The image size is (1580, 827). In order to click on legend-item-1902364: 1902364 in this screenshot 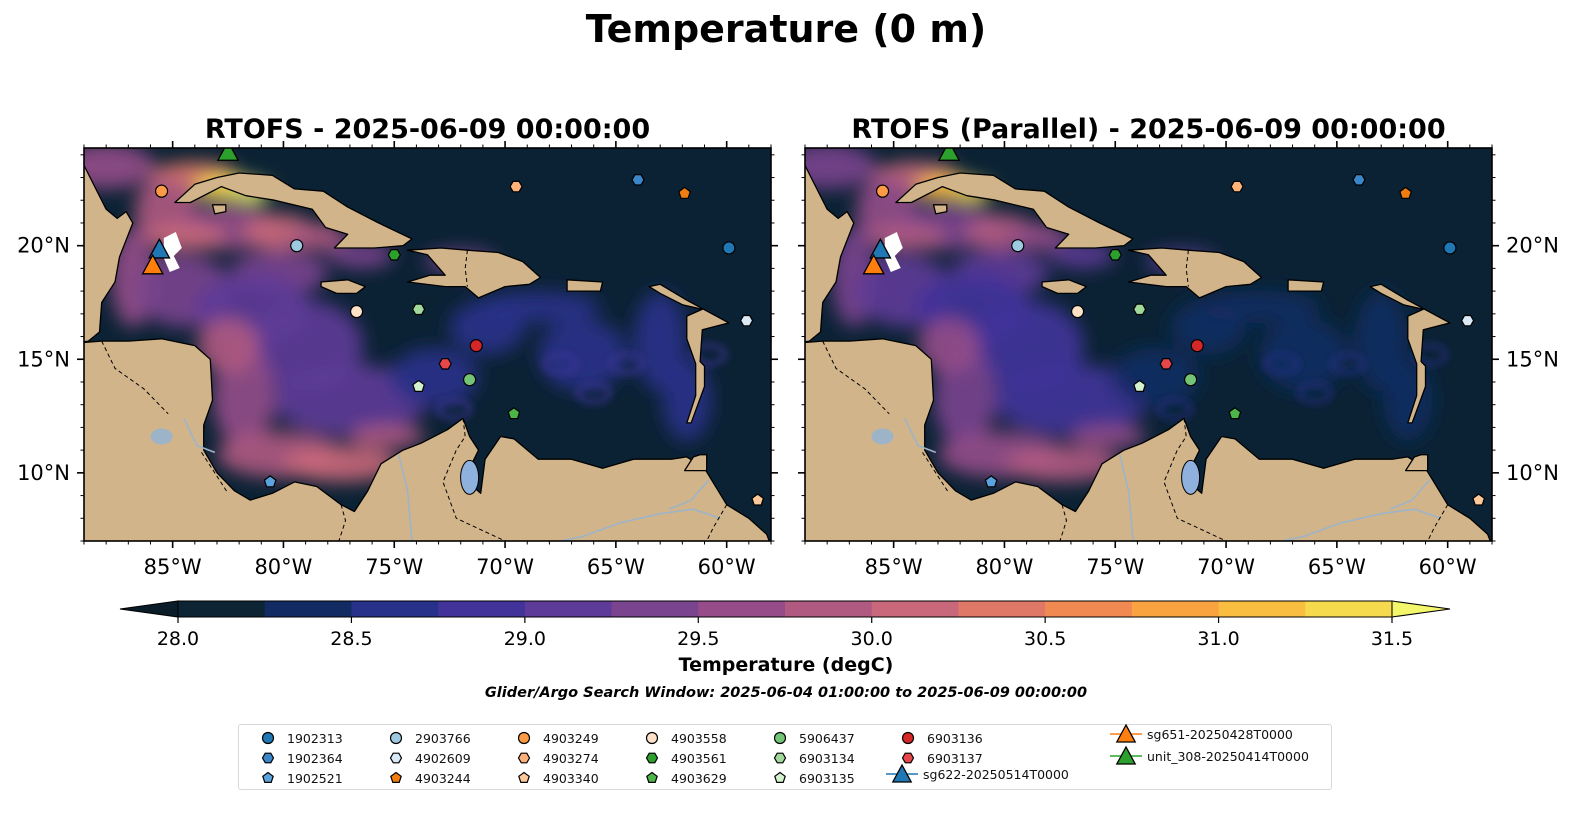, I will do `click(298, 758)`.